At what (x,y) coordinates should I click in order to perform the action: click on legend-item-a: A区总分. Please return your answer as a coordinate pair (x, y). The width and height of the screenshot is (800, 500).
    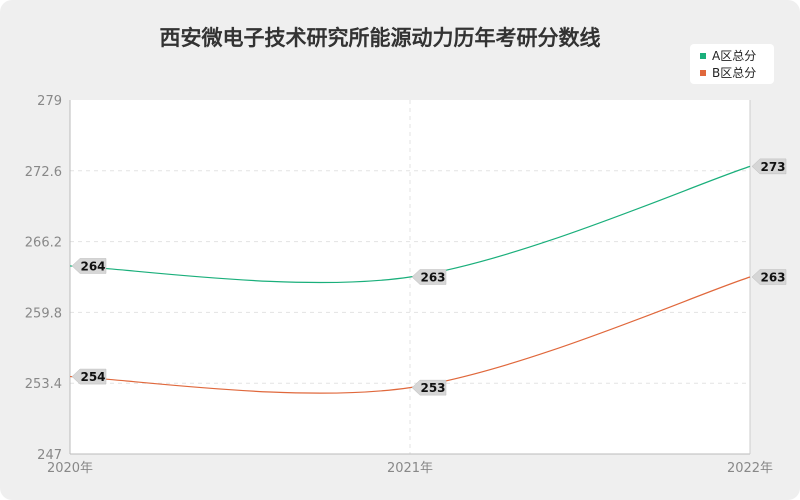
    Looking at the image, I should click on (728, 56).